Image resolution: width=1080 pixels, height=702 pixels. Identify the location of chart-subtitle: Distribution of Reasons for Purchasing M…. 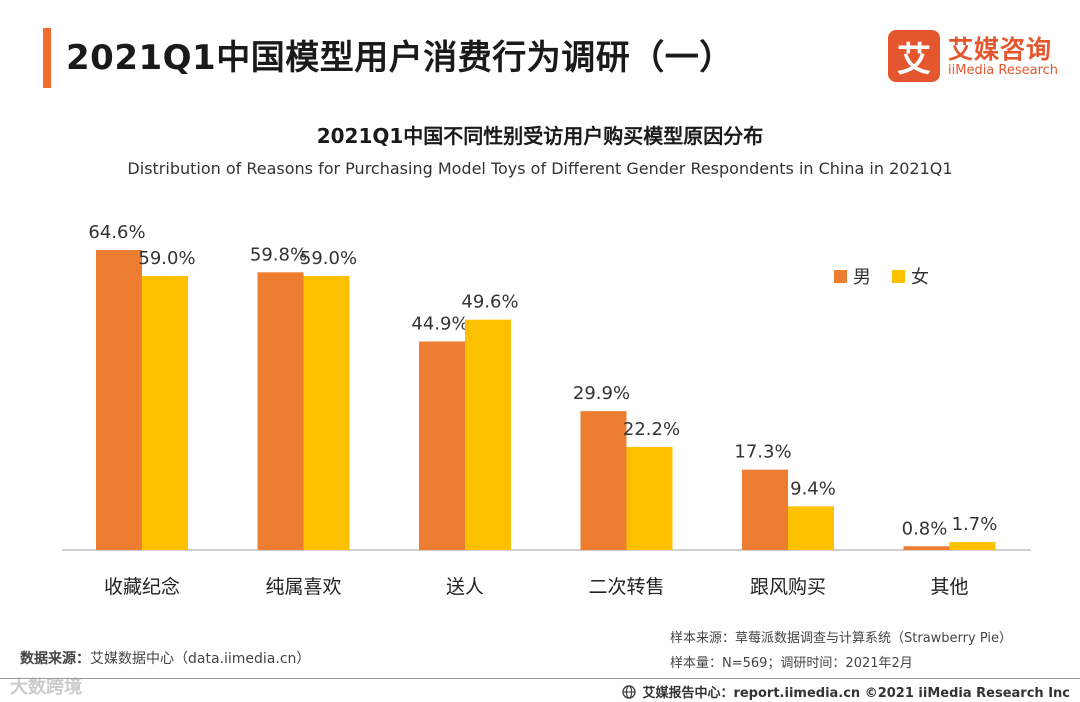
(540, 168).